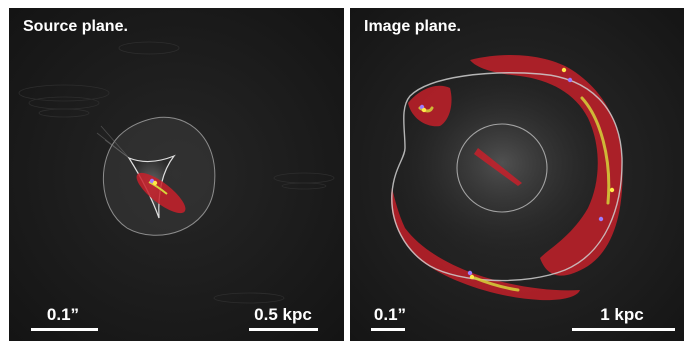 The height and width of the screenshot is (342, 686). What do you see at coordinates (113, 142) in the screenshot?
I see `cusp-rays` at bounding box center [113, 142].